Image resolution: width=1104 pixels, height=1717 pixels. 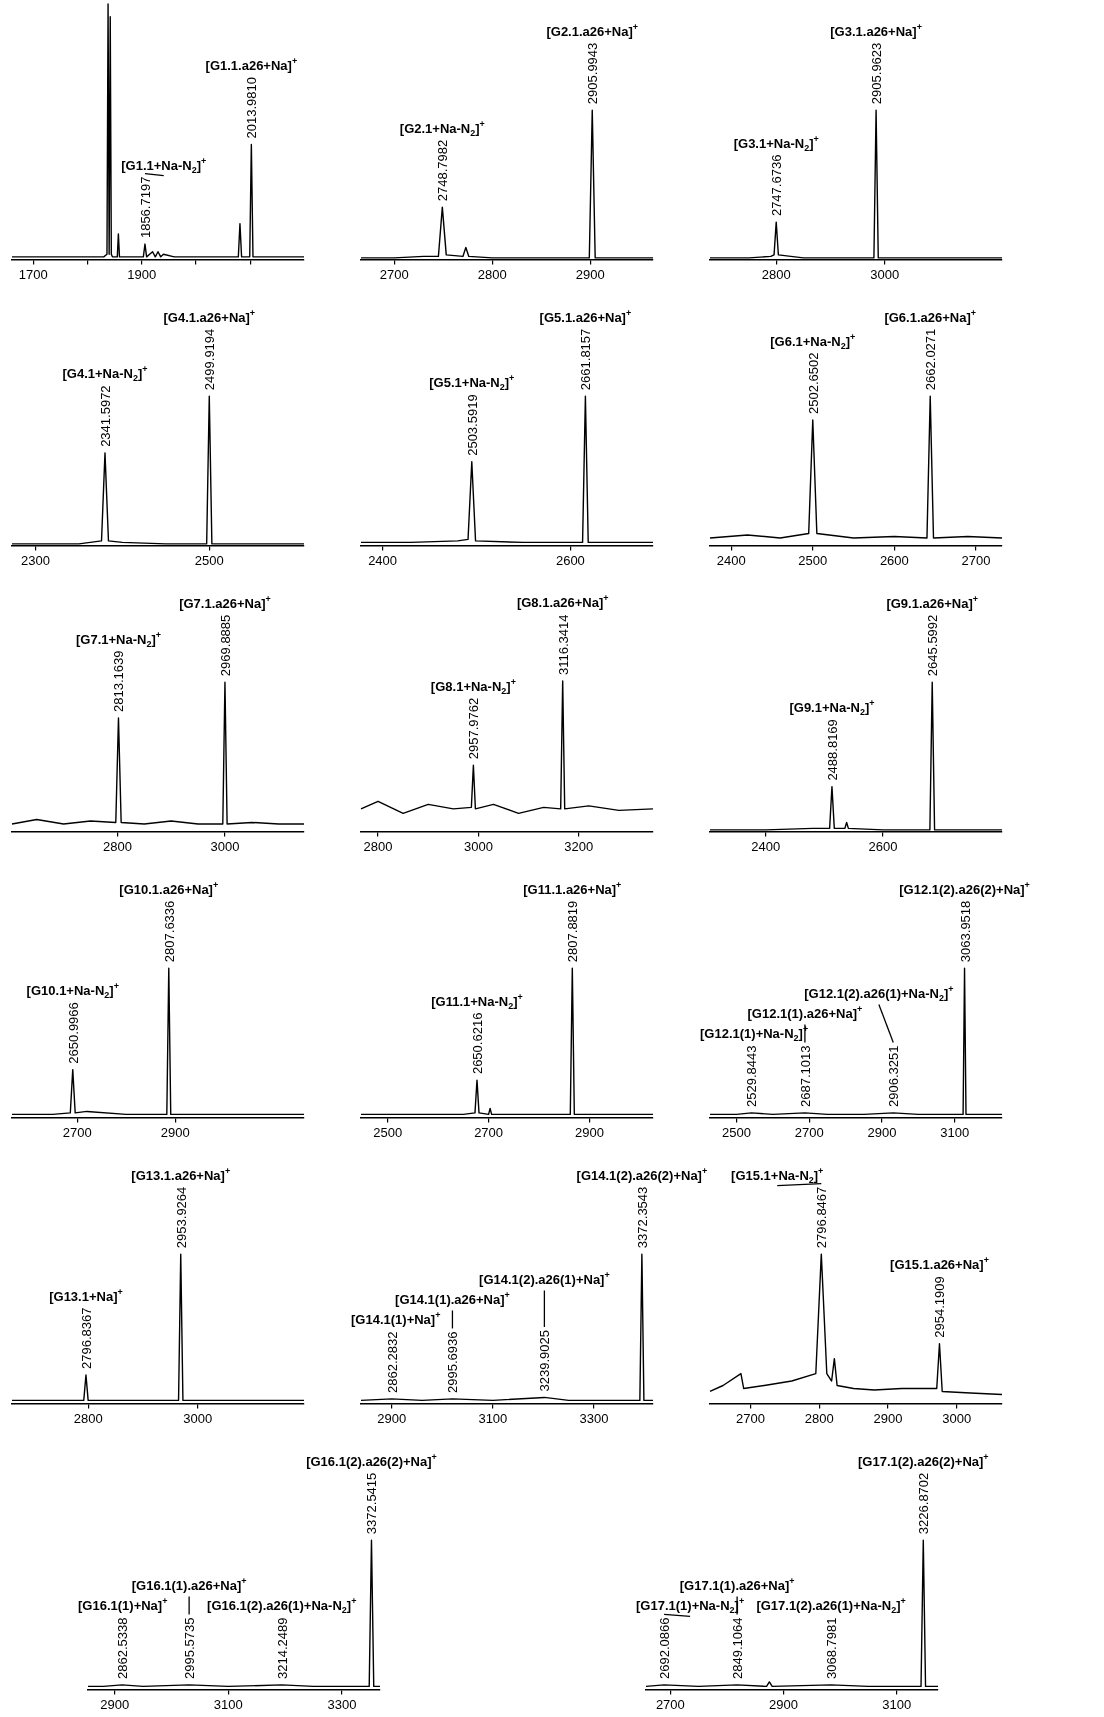 What do you see at coordinates (169, 931) in the screenshot?
I see `annotation: 2807.6336` at bounding box center [169, 931].